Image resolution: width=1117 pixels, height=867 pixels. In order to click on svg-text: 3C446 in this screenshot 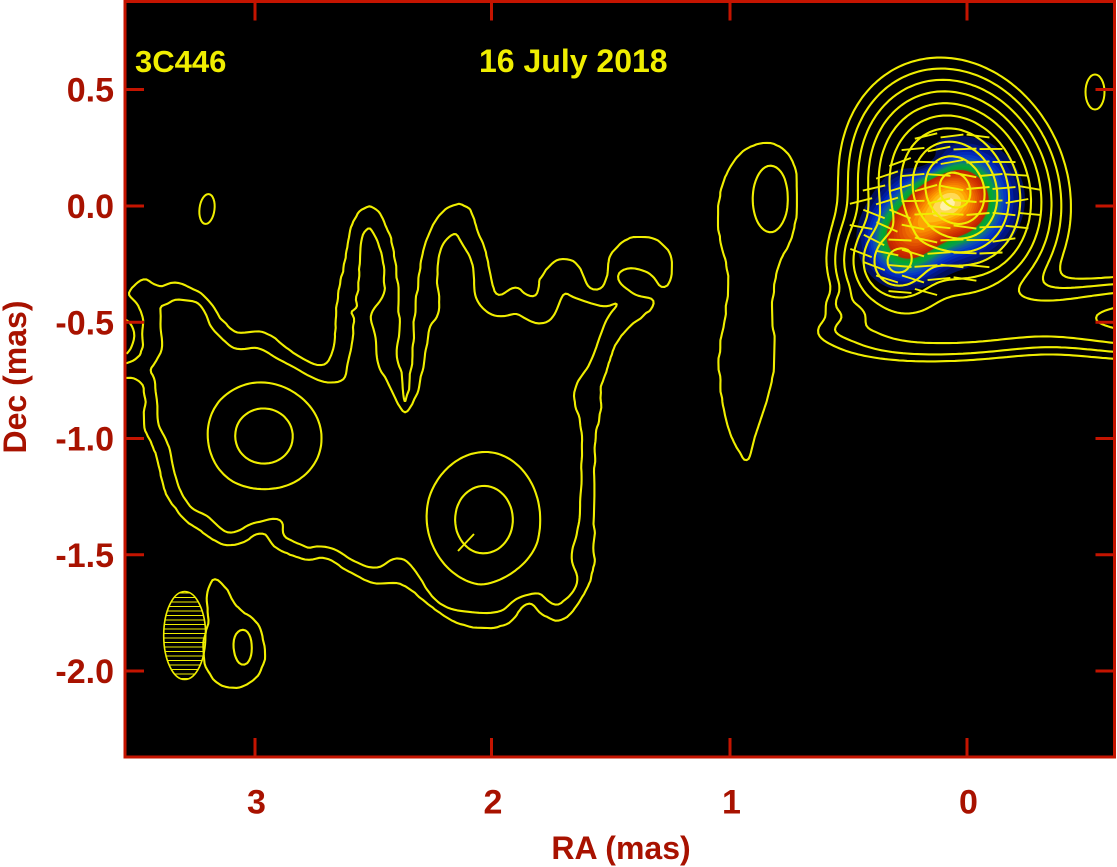, I will do `click(180, 61)`.